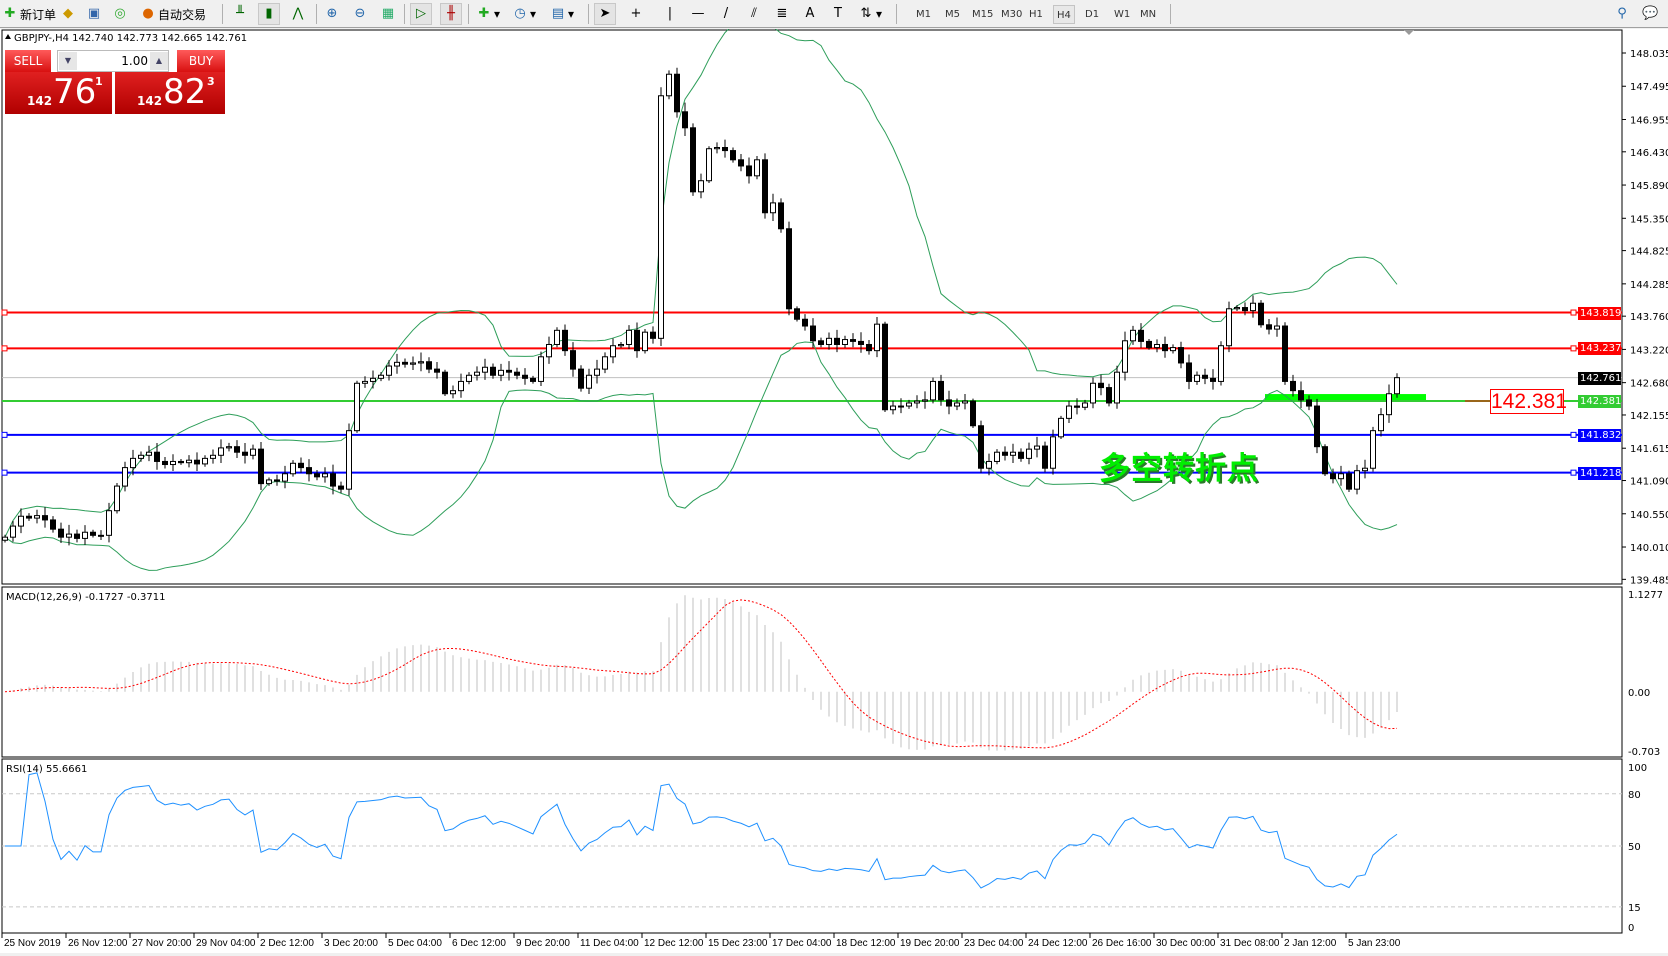 The image size is (1668, 956). I want to click on pivot-zone-bar, so click(1345, 397).